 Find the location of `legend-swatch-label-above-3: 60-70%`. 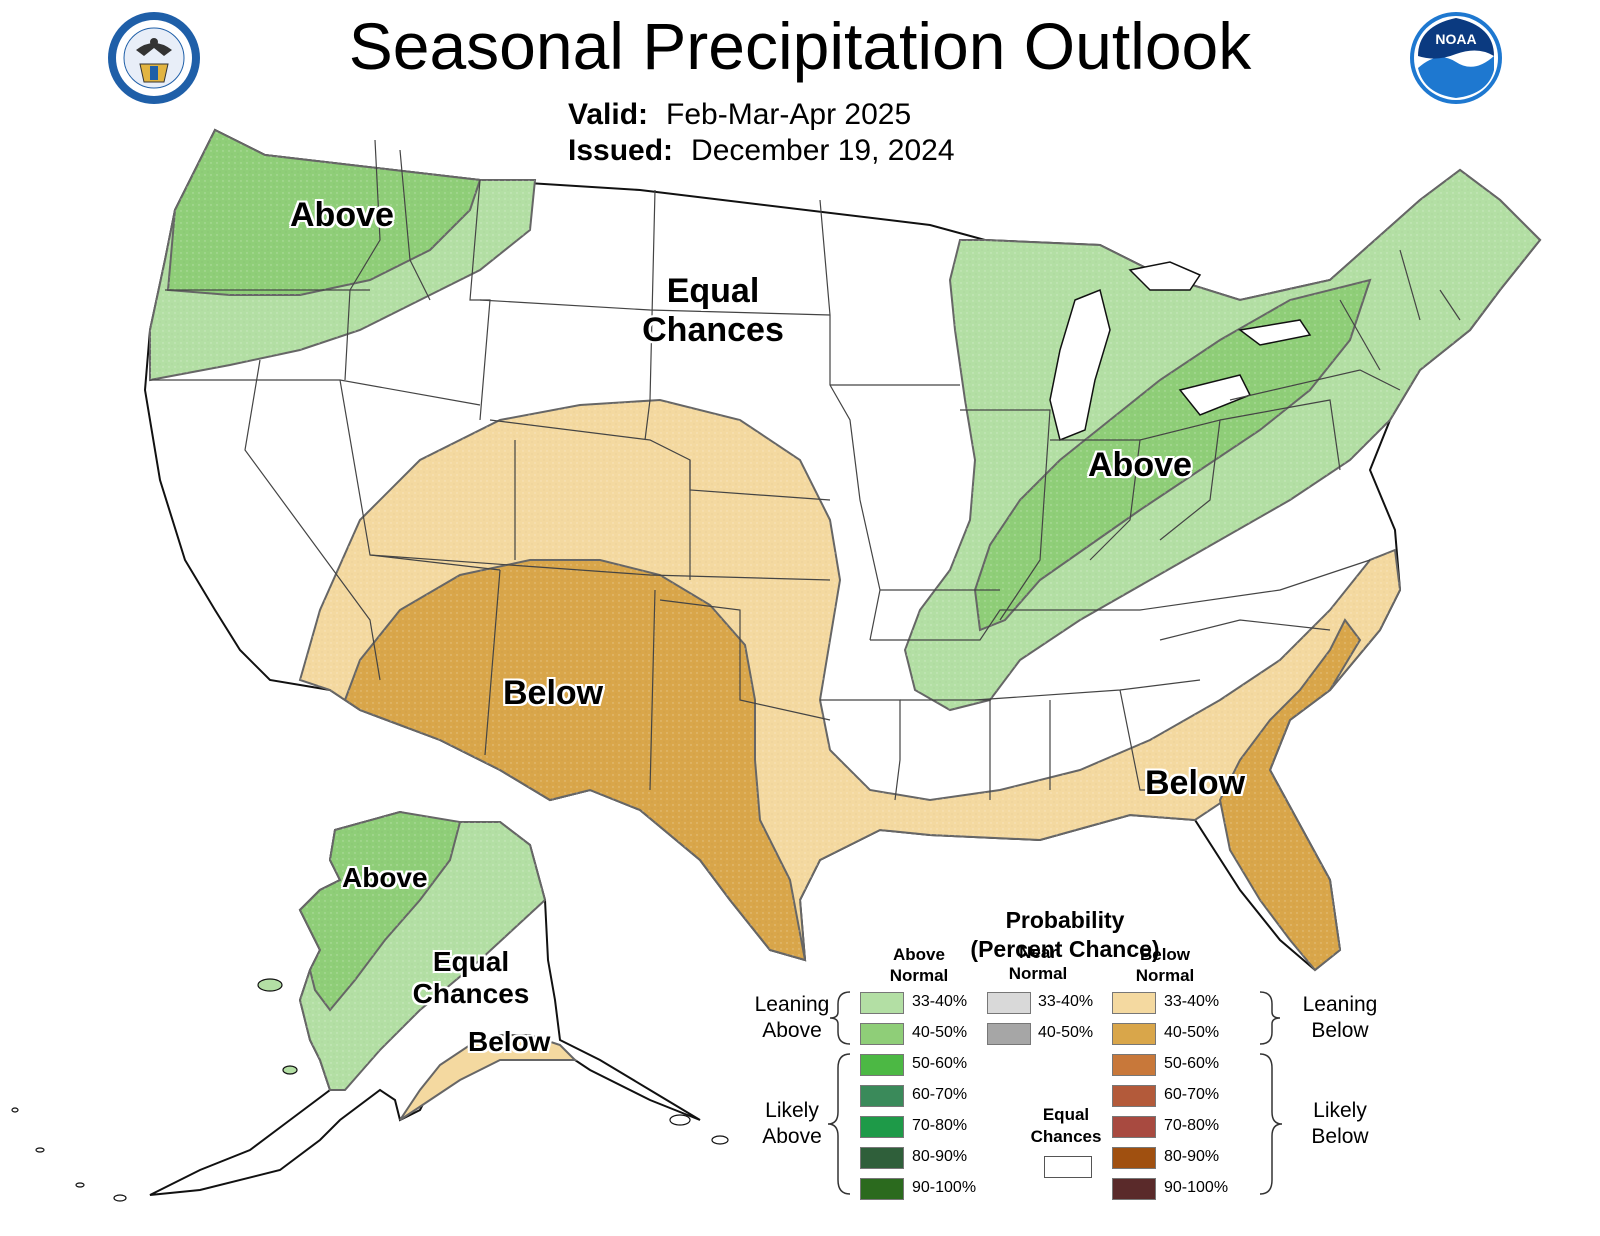

legend-swatch-label-above-3: 60-70% is located at coordinates (940, 1094).